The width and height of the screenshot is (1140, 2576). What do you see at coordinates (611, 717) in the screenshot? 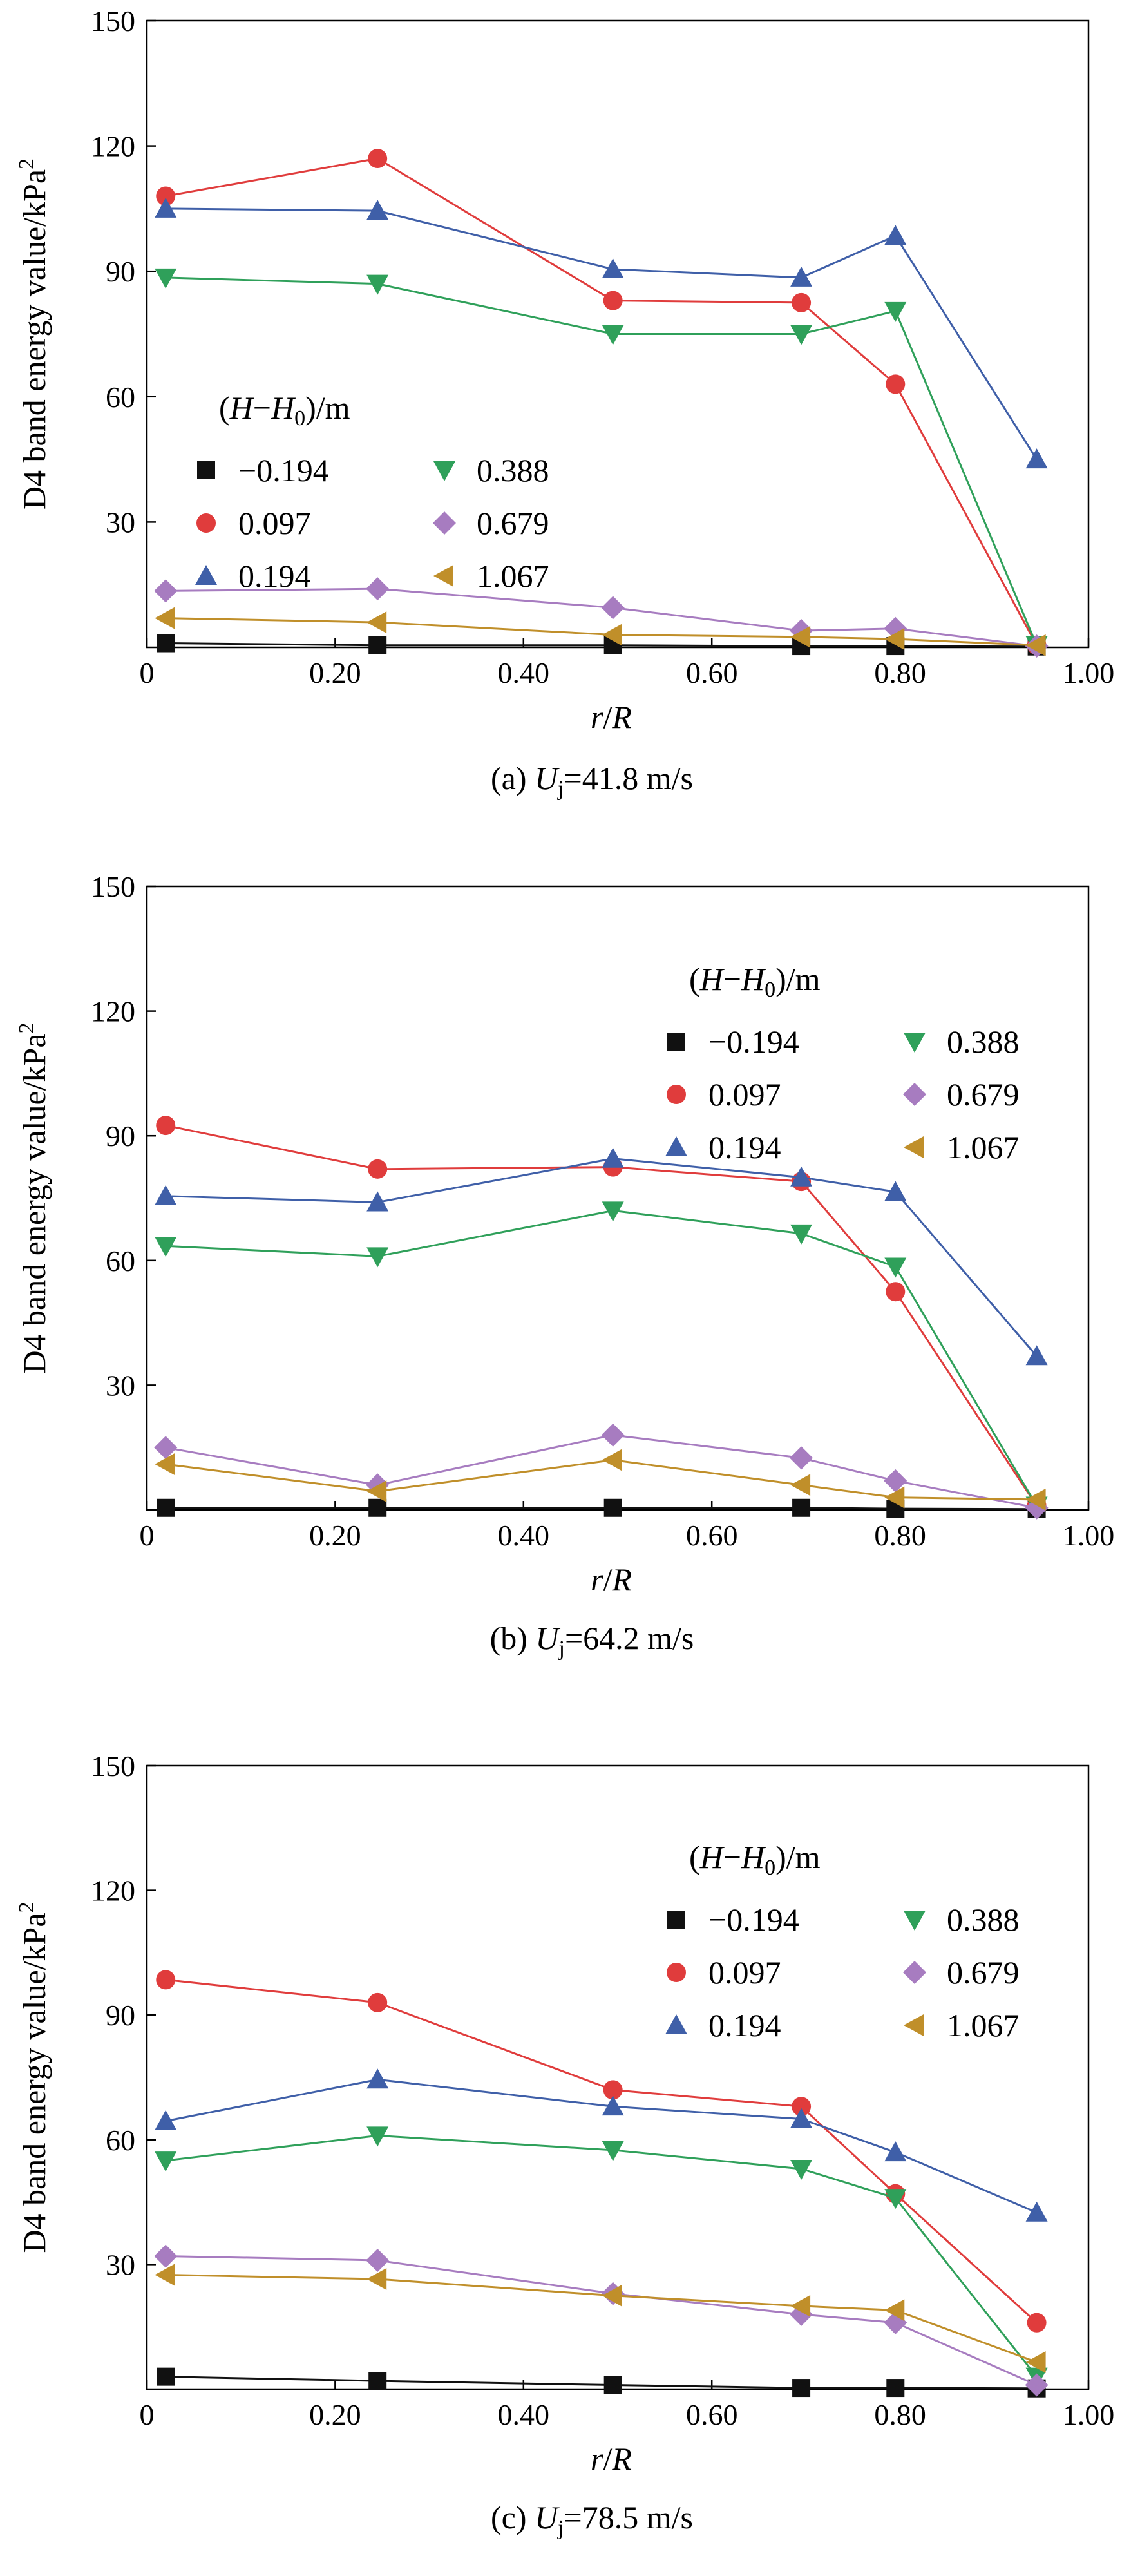
I see `x-axis-title: r/R` at bounding box center [611, 717].